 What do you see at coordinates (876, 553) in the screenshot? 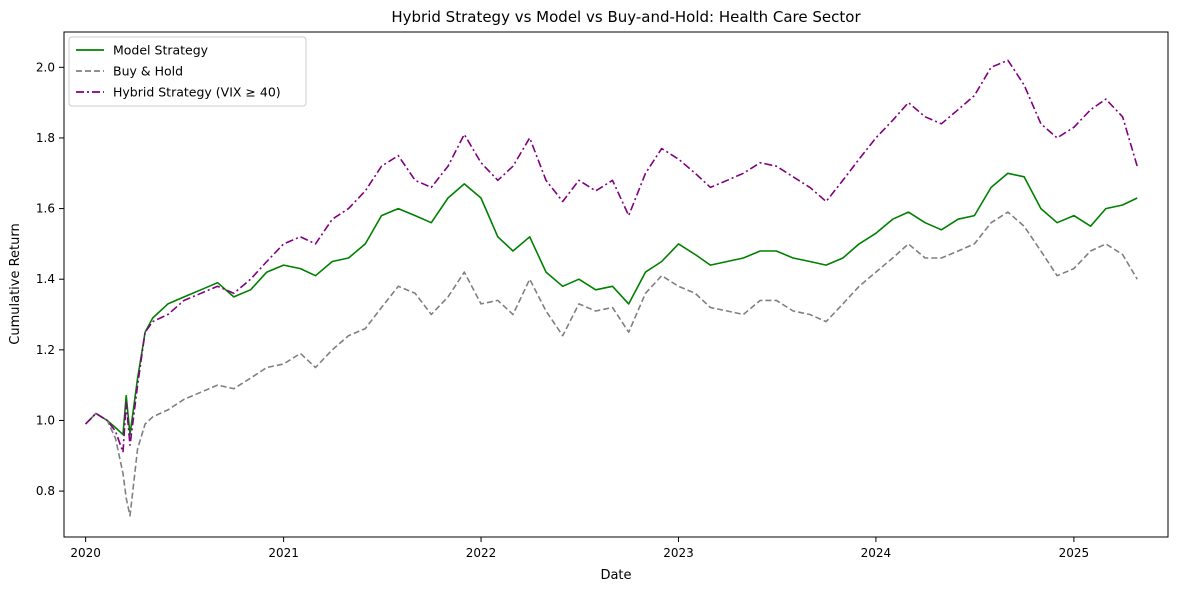
I see `x-tick-label: 2024` at bounding box center [876, 553].